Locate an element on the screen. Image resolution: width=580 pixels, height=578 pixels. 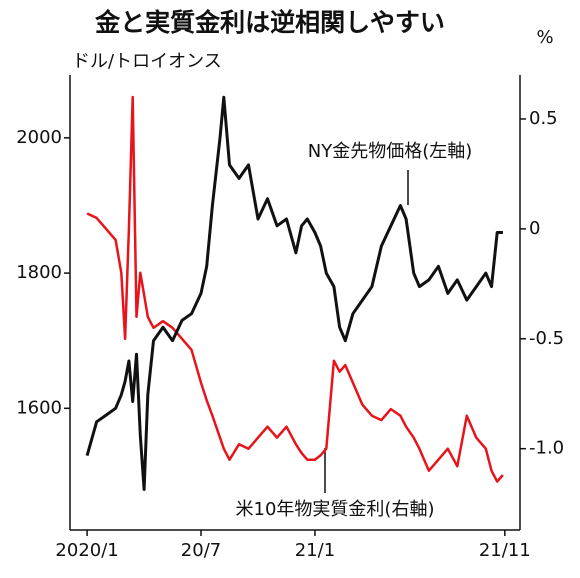
y-axis-label: ドル/トロイオンス is located at coordinates (147, 61).